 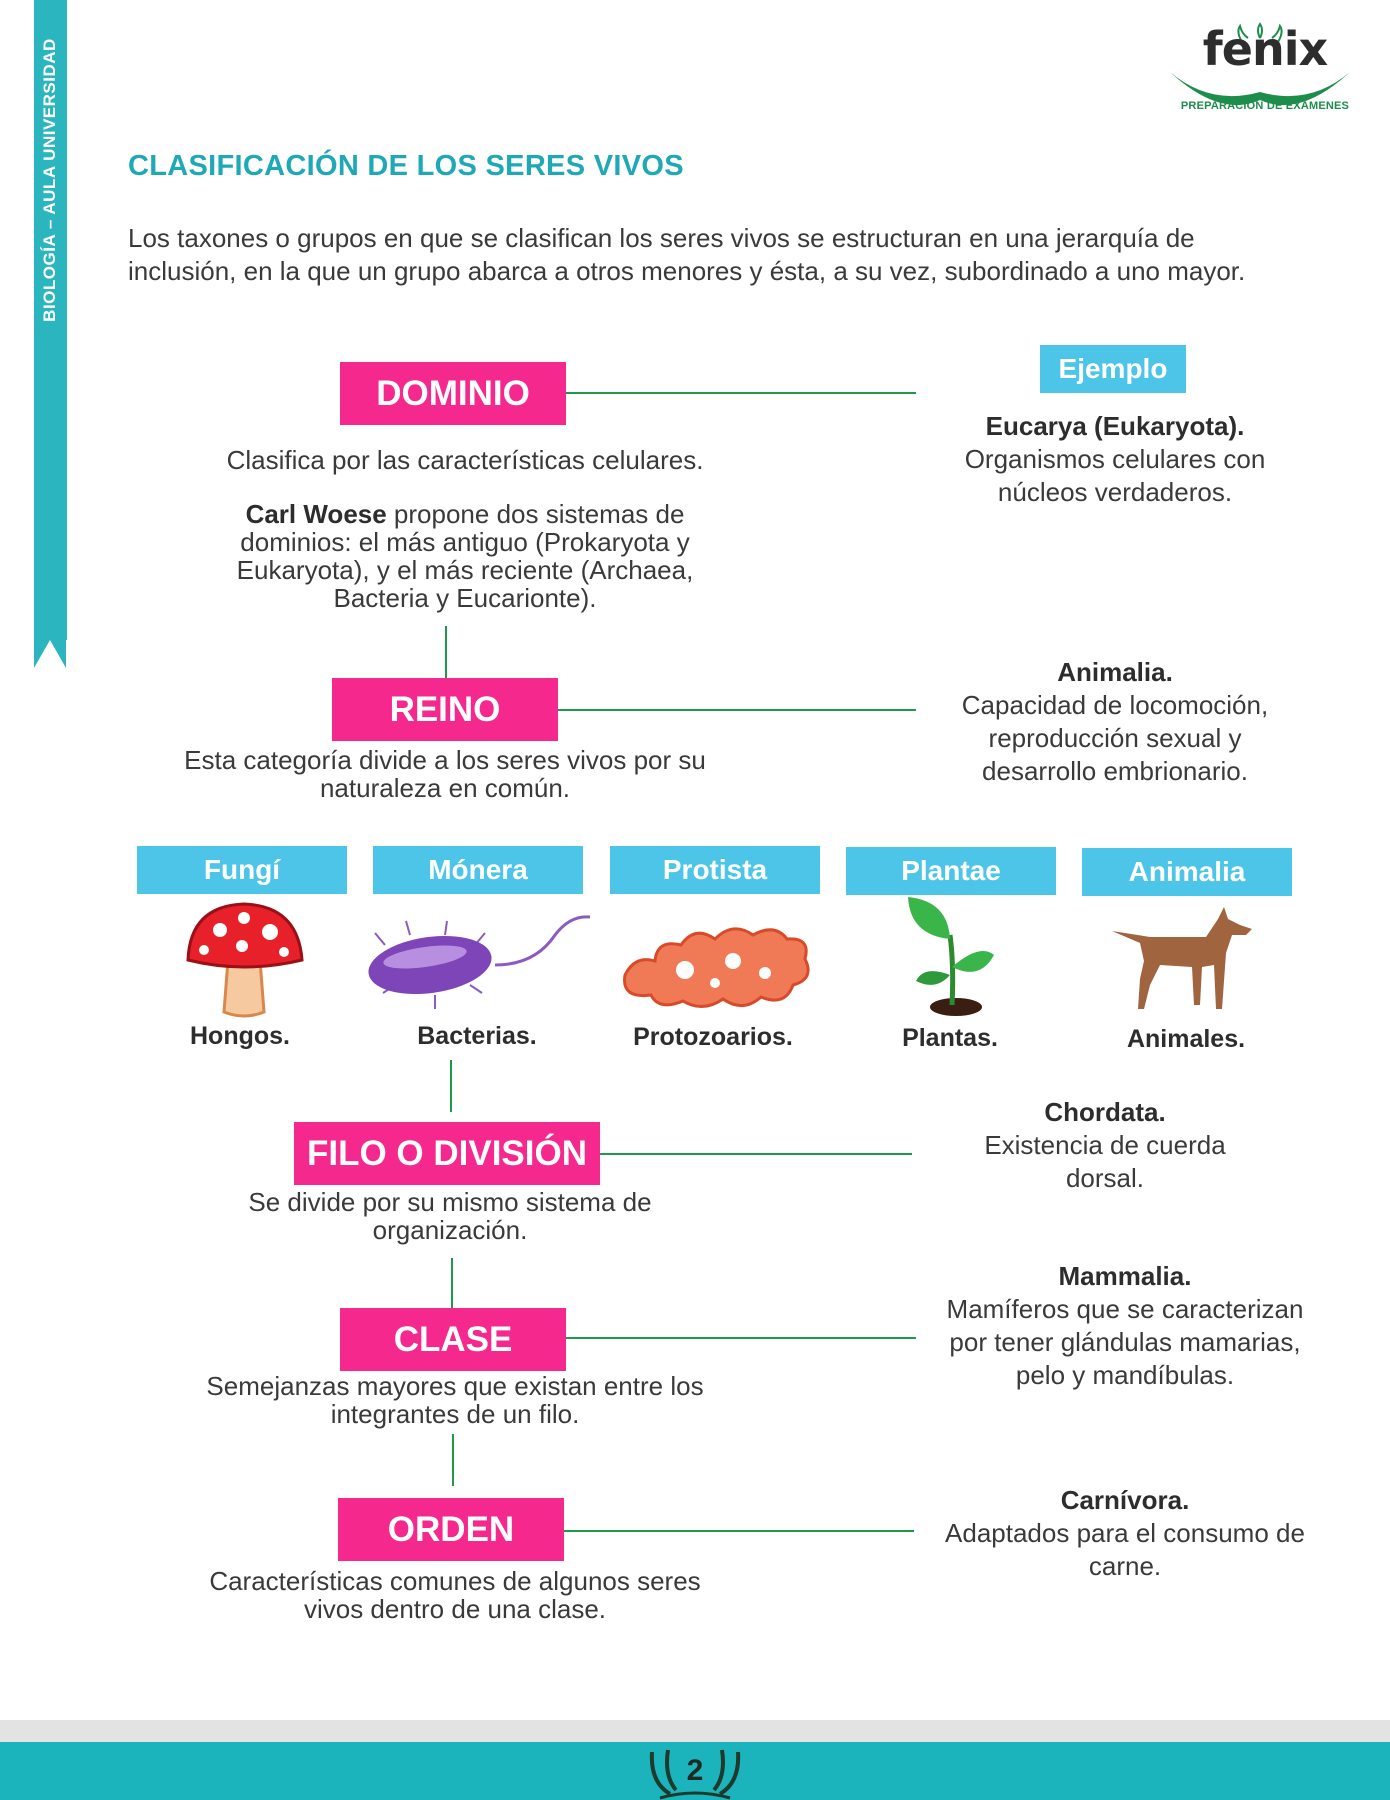 I want to click on page-number: 2, so click(x=695, y=1770).